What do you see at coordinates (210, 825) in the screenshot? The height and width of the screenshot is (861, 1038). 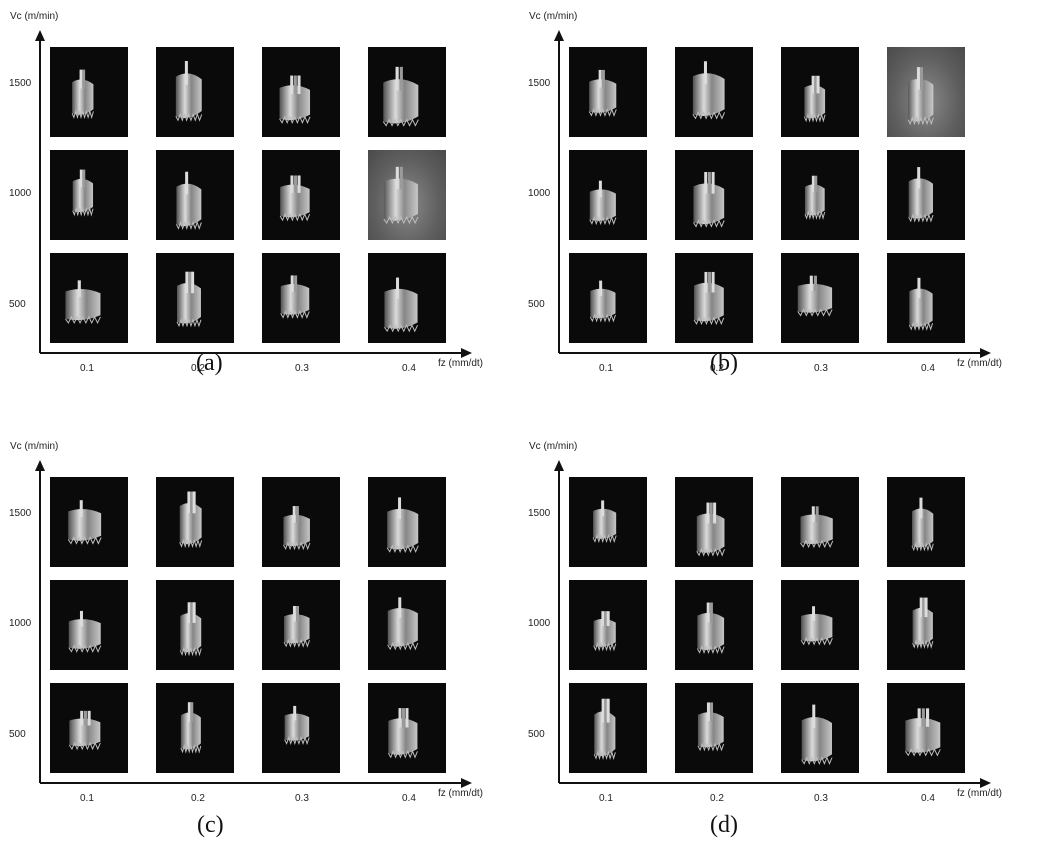 I see `panel-caption: (c)` at bounding box center [210, 825].